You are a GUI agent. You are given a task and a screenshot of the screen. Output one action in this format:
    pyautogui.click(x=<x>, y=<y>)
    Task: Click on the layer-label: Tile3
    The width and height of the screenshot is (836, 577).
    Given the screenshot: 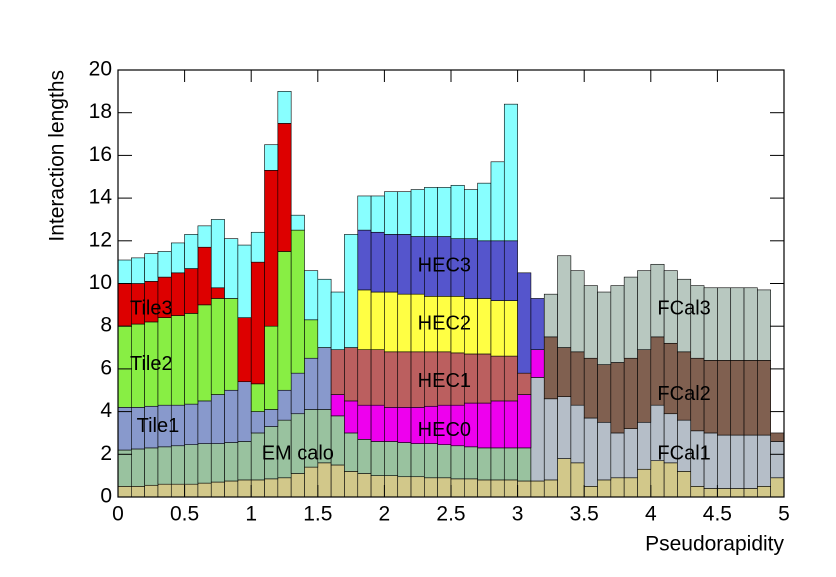 What is the action you would take?
    pyautogui.click(x=151, y=308)
    